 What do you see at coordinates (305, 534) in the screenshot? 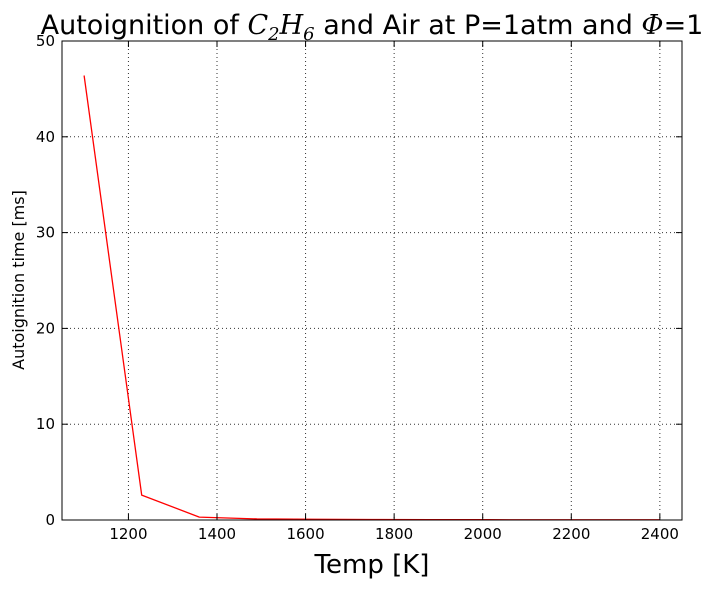
I see `x-tick-label: 1600` at bounding box center [305, 534].